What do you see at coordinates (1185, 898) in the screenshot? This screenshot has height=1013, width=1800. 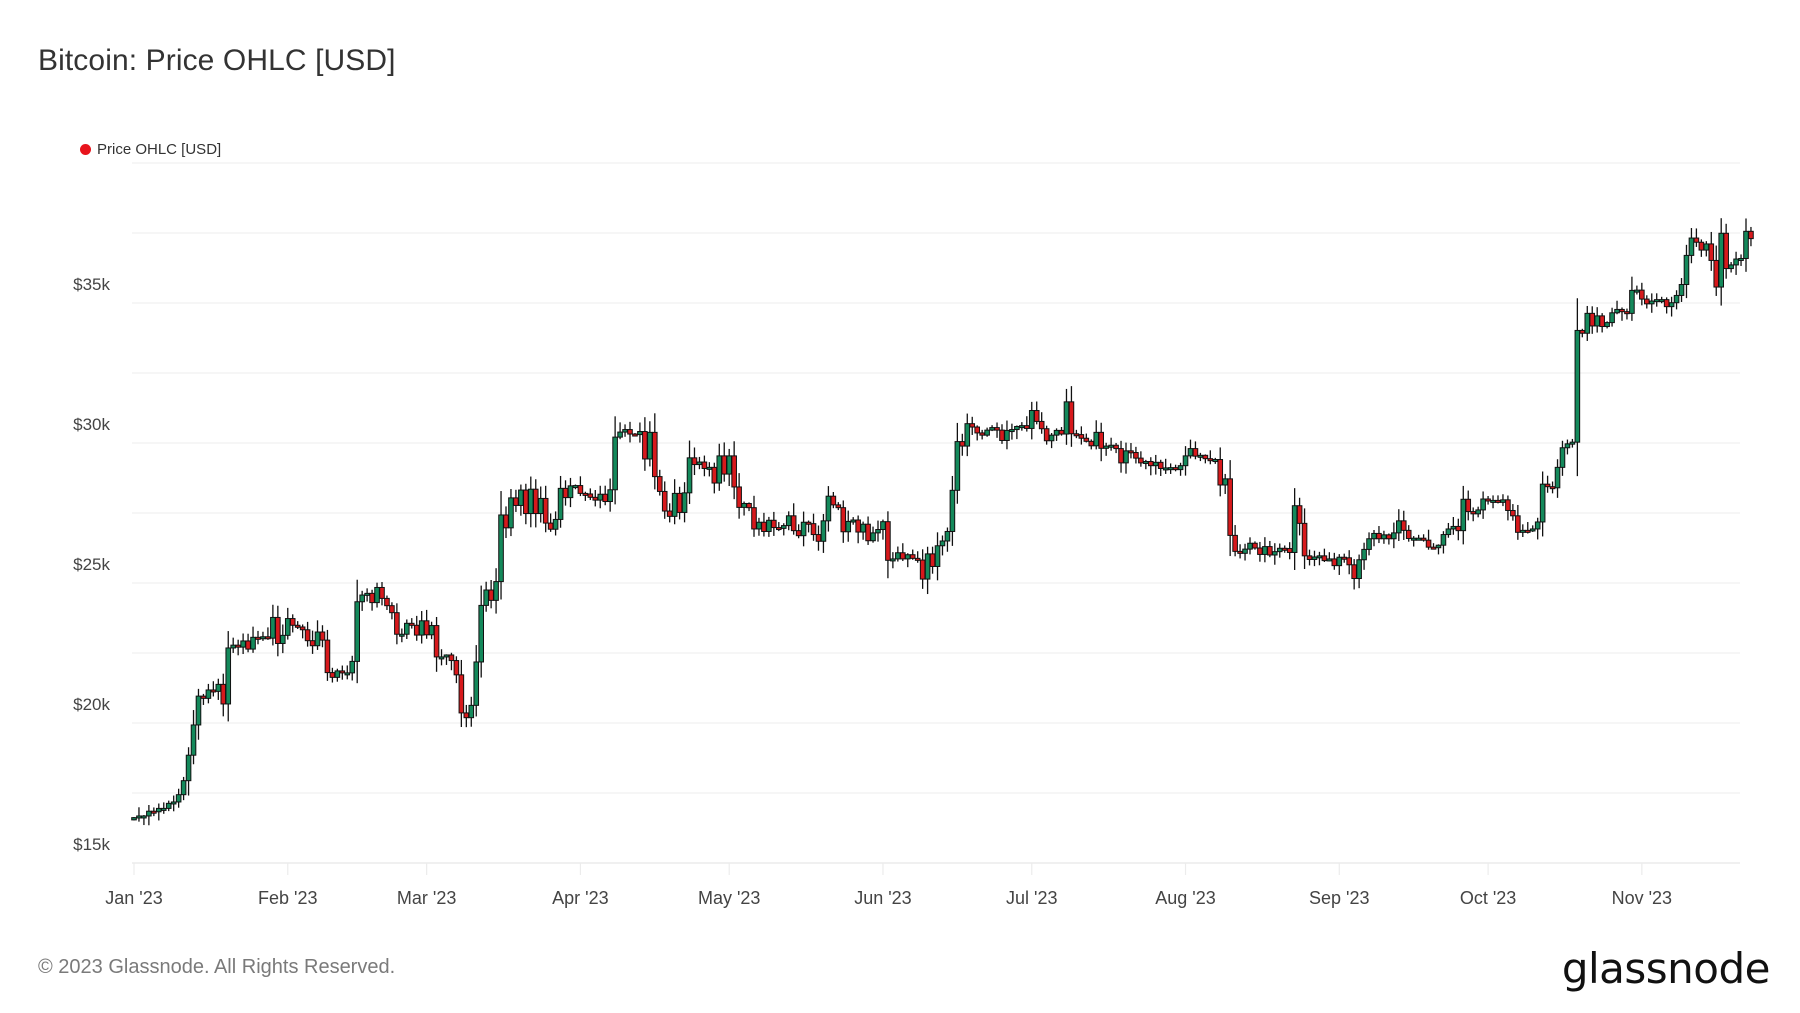 I see `x-tick-label: Aug '23` at bounding box center [1185, 898].